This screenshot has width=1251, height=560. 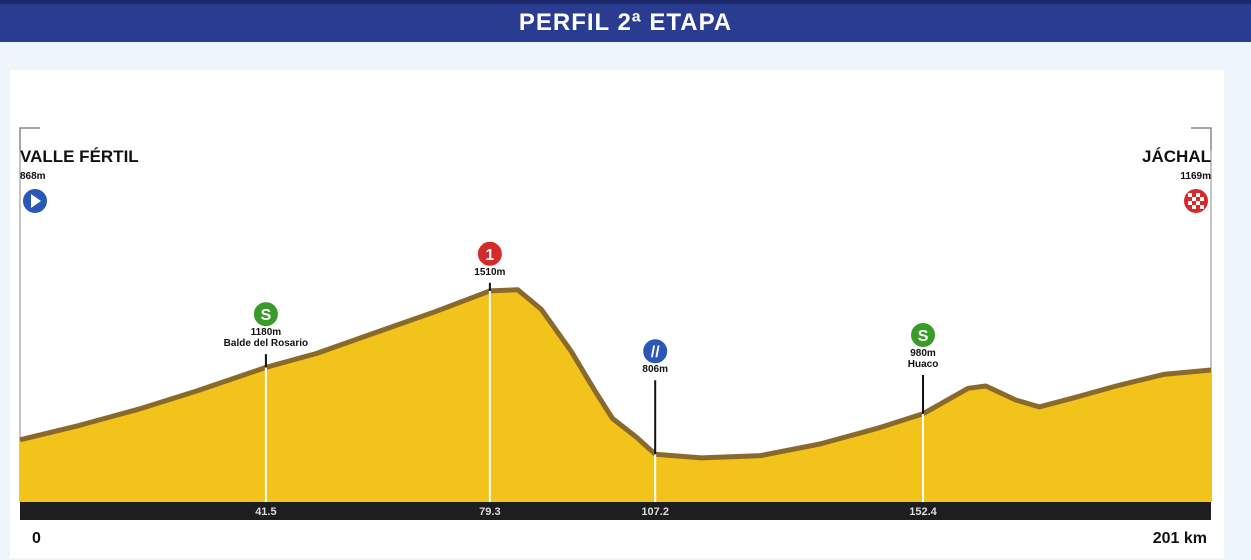 I want to click on marker-badge-text-2: //, so click(x=655, y=352).